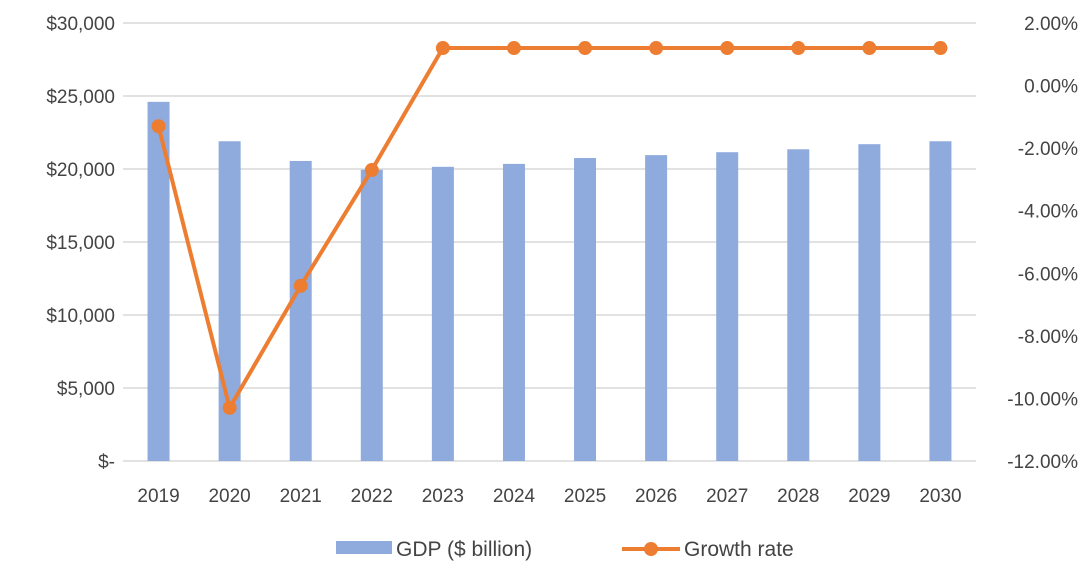 This screenshot has height=571, width=1083. Describe the element at coordinates (80, 24) in the screenshot. I see `left-axis-tick-label: $30,000` at that location.